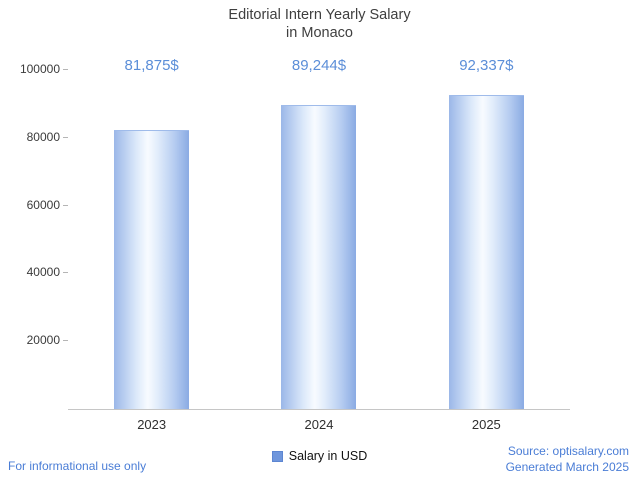 The image size is (639, 479). I want to click on chart-title-line2: in Monaco, so click(319, 33).